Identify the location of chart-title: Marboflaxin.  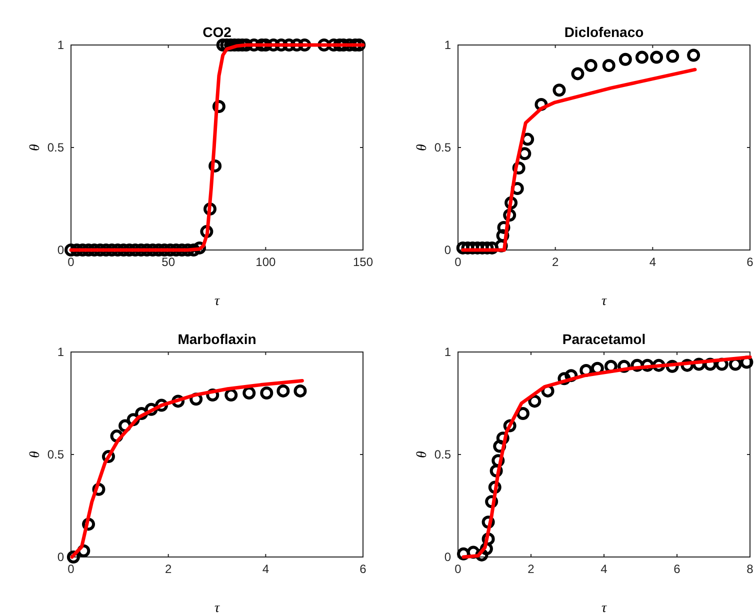
(217, 339).